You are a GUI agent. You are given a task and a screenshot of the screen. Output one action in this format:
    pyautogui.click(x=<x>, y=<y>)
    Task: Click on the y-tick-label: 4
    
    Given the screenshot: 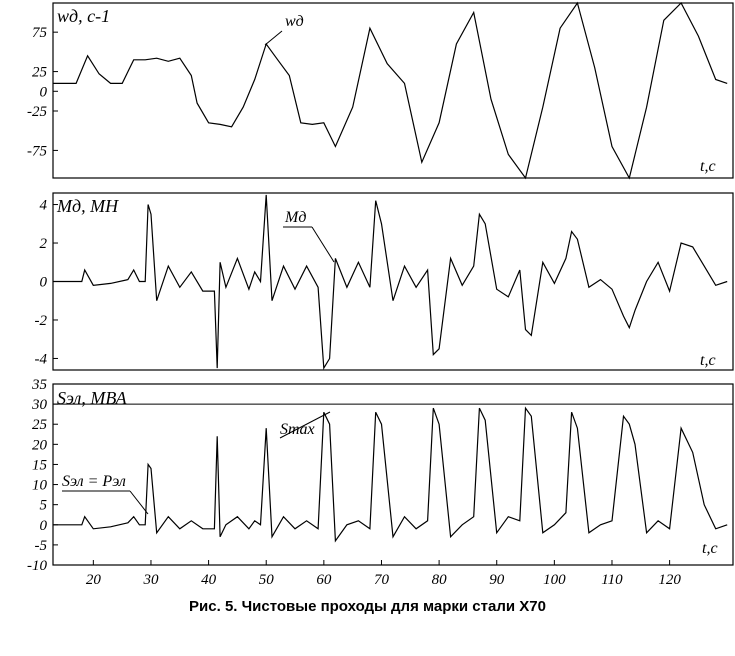 What is the action you would take?
    pyautogui.click(x=44, y=206)
    